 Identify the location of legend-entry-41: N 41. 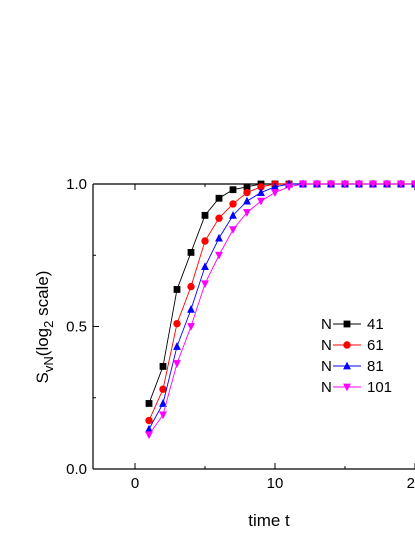
(352, 324).